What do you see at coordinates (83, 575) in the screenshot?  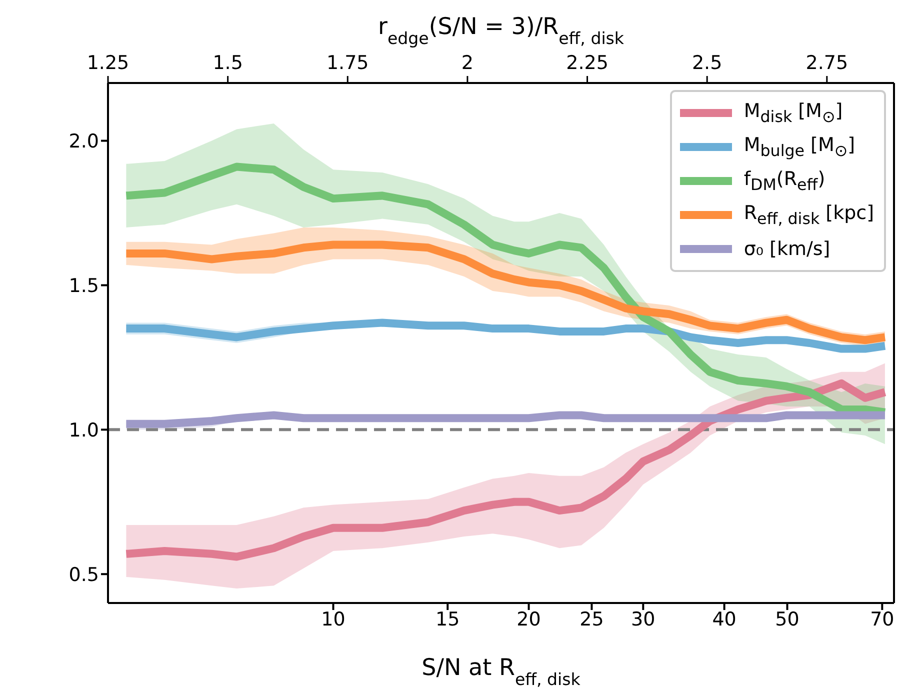 I see `y-tick-label: 0.5` at bounding box center [83, 575].